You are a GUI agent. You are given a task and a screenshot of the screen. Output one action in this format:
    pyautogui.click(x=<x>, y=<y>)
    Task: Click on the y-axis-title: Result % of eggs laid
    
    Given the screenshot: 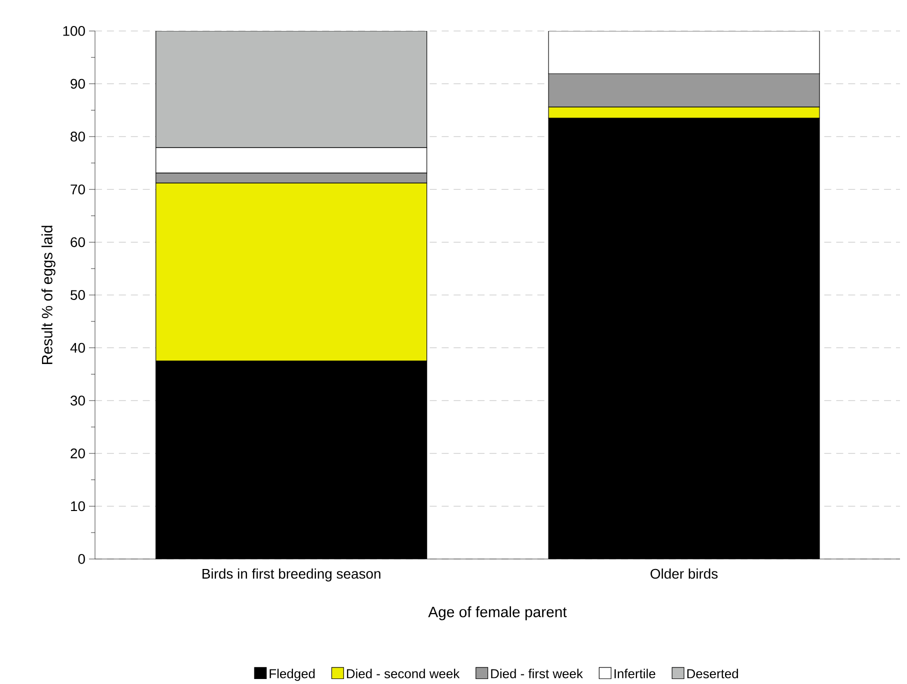 What is the action you would take?
    pyautogui.click(x=48, y=295)
    